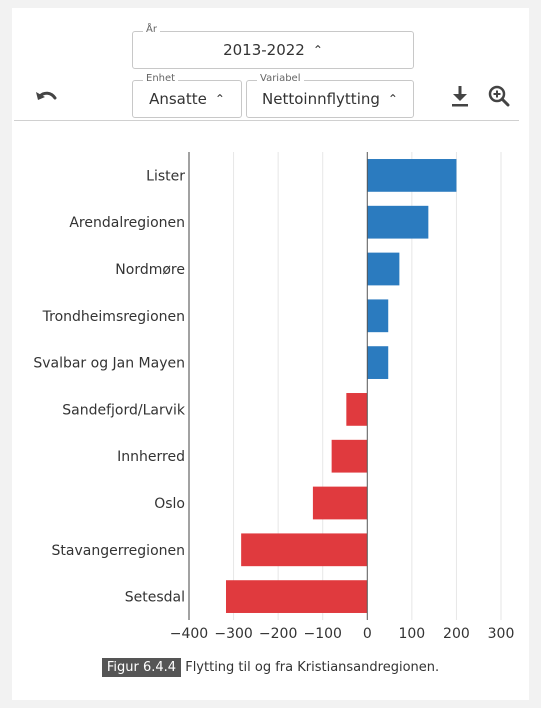  I want to click on x-tick-label: −400, so click(189, 634).